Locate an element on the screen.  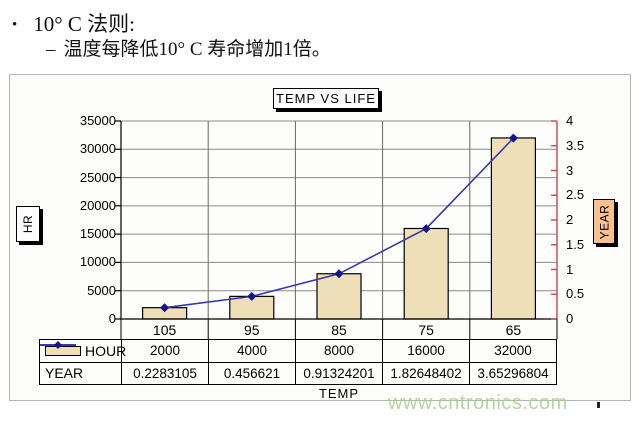
x-category-label-105: 105 is located at coordinates (164, 330).